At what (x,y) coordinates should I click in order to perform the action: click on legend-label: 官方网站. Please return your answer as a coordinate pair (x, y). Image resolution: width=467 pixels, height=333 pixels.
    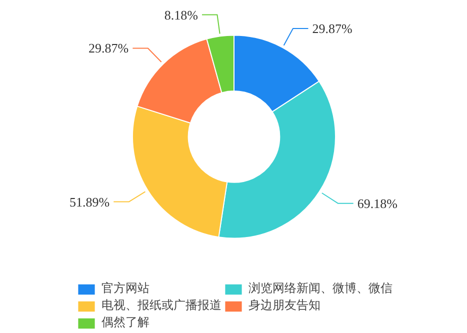
    Looking at the image, I should click on (126, 288).